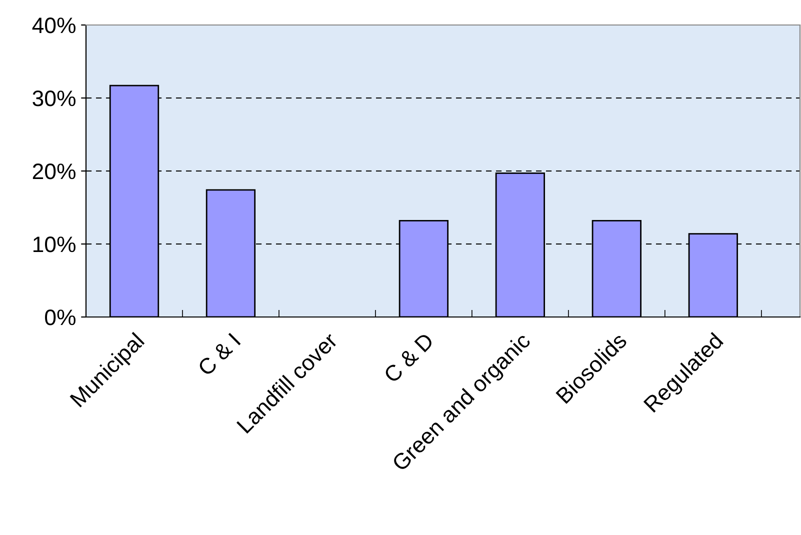 The image size is (801, 535). Describe the element at coordinates (219, 354) in the screenshot. I see `x-tick-label: C & I` at that location.